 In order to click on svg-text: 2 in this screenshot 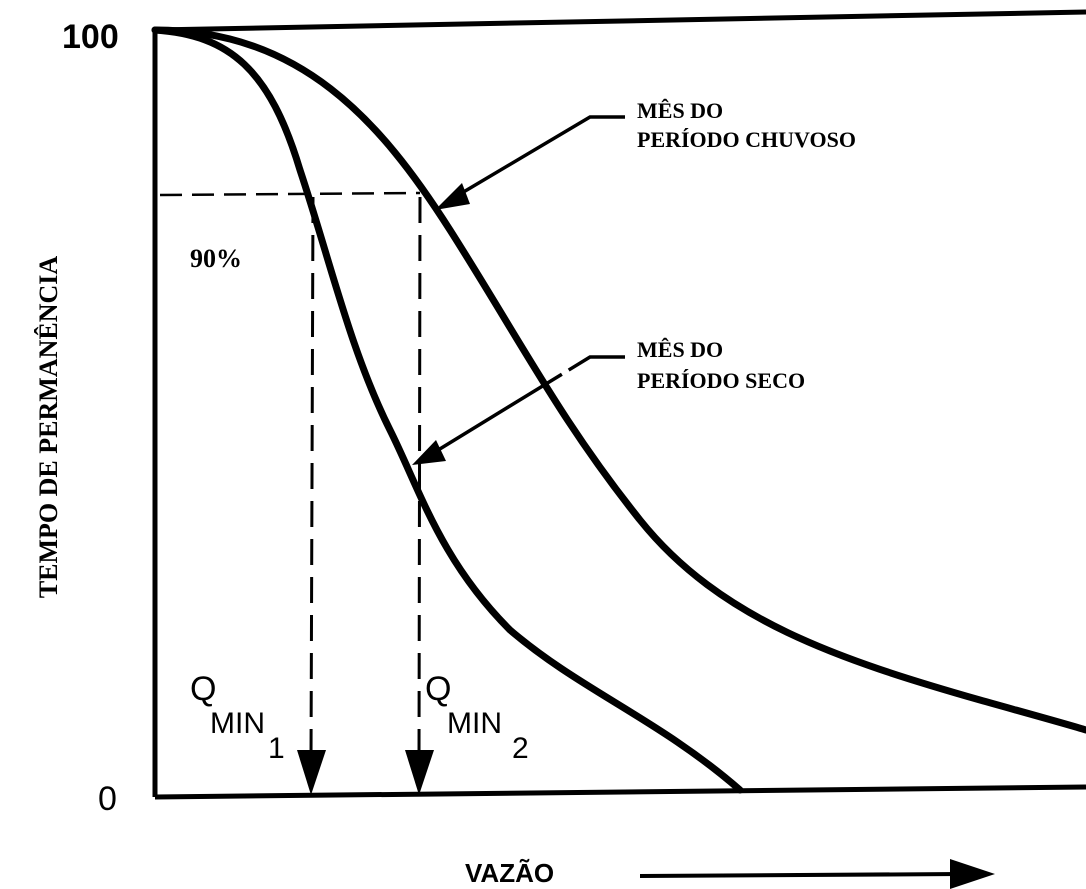, I will do `click(520, 748)`.